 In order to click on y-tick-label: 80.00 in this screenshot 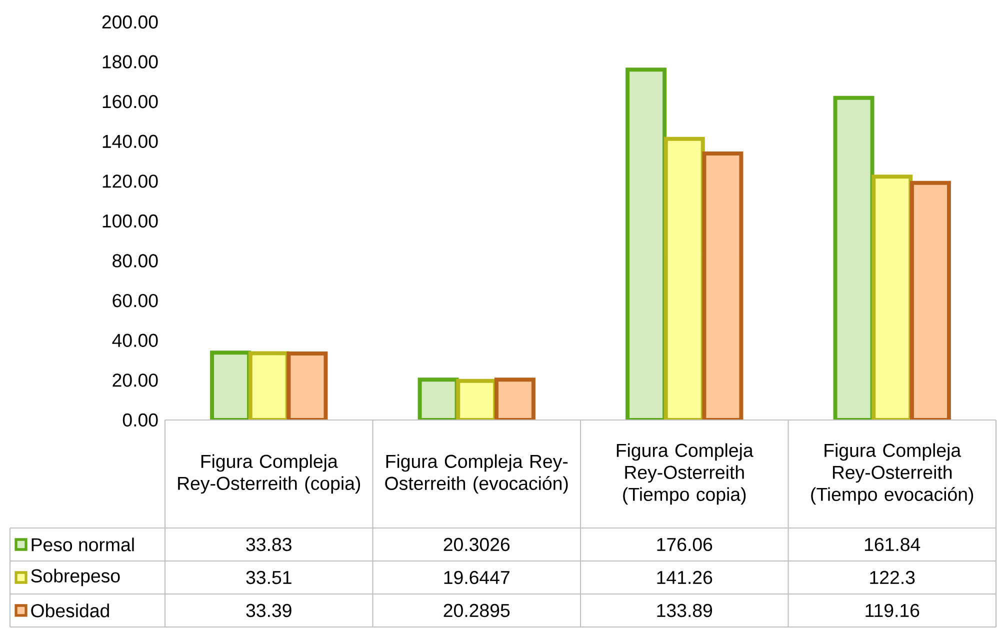, I will do `click(135, 261)`.